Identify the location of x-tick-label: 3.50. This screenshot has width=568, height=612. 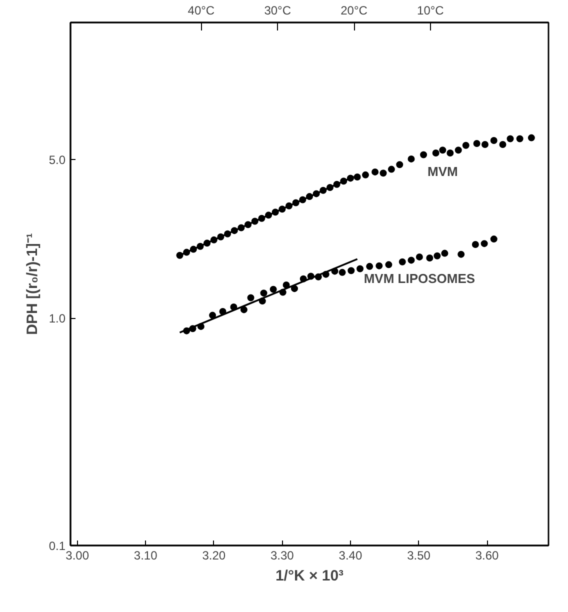
(419, 555).